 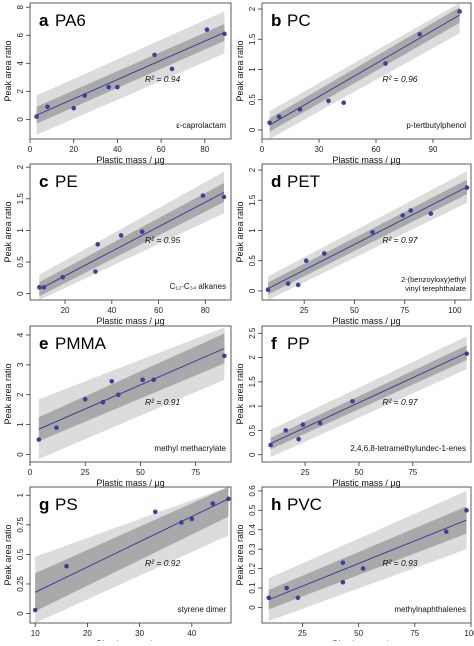 I want to click on x-tick-label: 0, so click(x=30, y=472).